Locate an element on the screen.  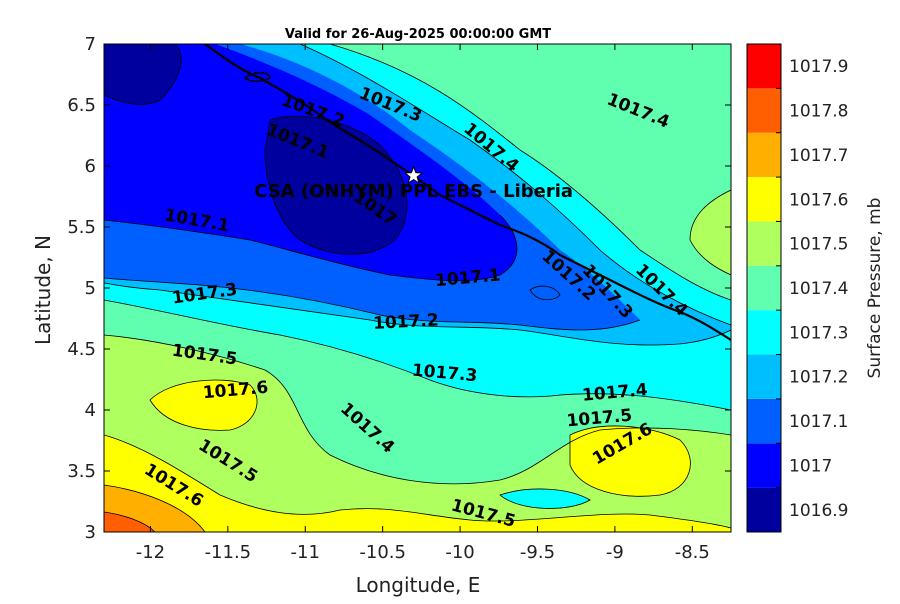
y-tick-label: 3.5 is located at coordinates (81, 471).